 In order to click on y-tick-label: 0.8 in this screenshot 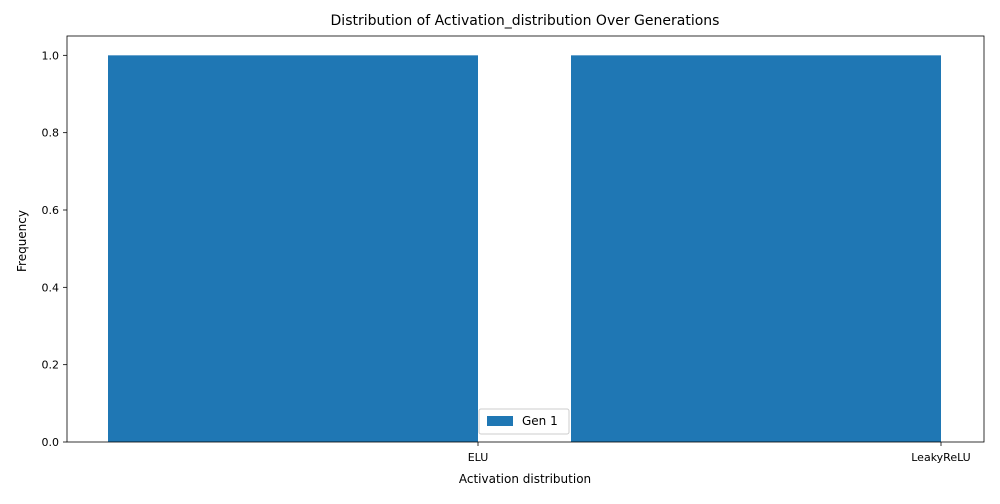, I will do `click(51, 133)`.